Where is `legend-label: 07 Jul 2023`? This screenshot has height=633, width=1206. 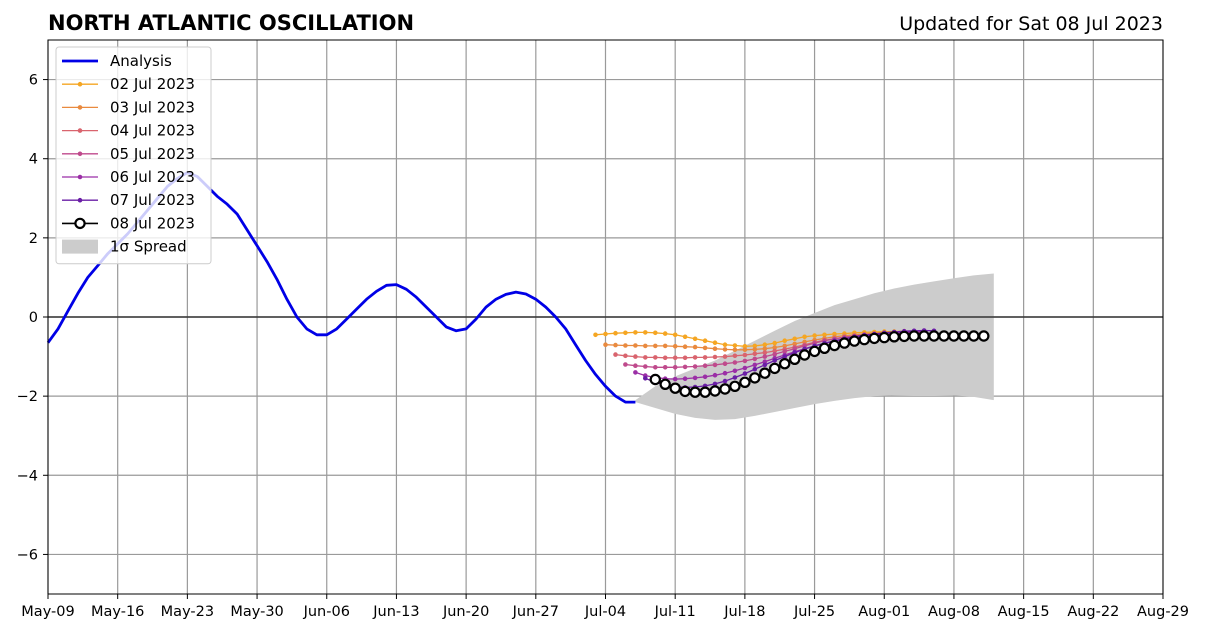
legend-label: 07 Jul 2023 is located at coordinates (152, 200).